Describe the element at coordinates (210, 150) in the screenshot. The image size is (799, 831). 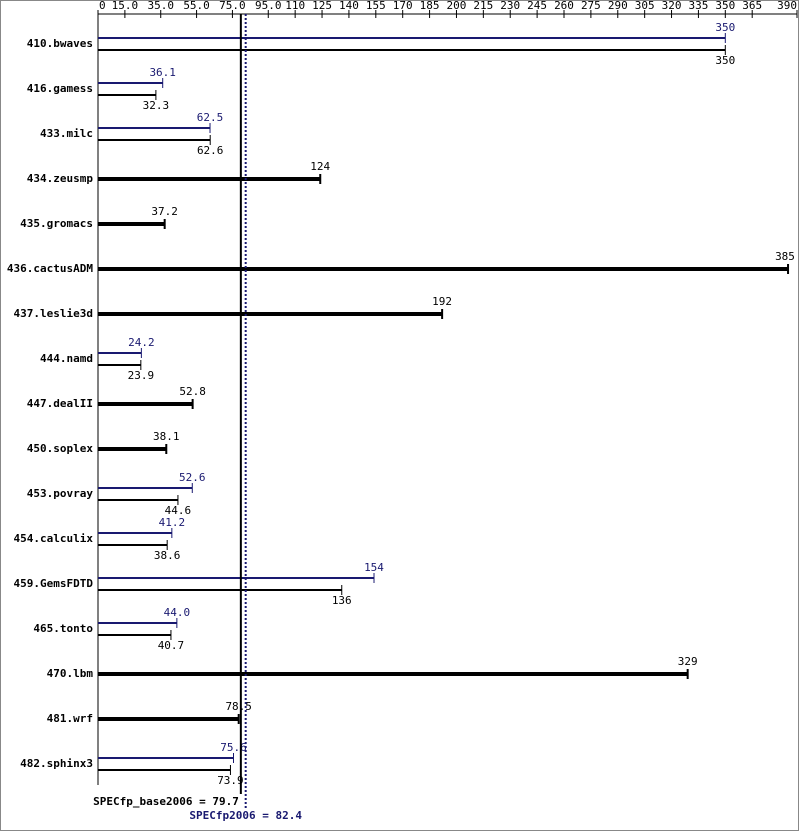
I see `value-label: 62.6` at that location.